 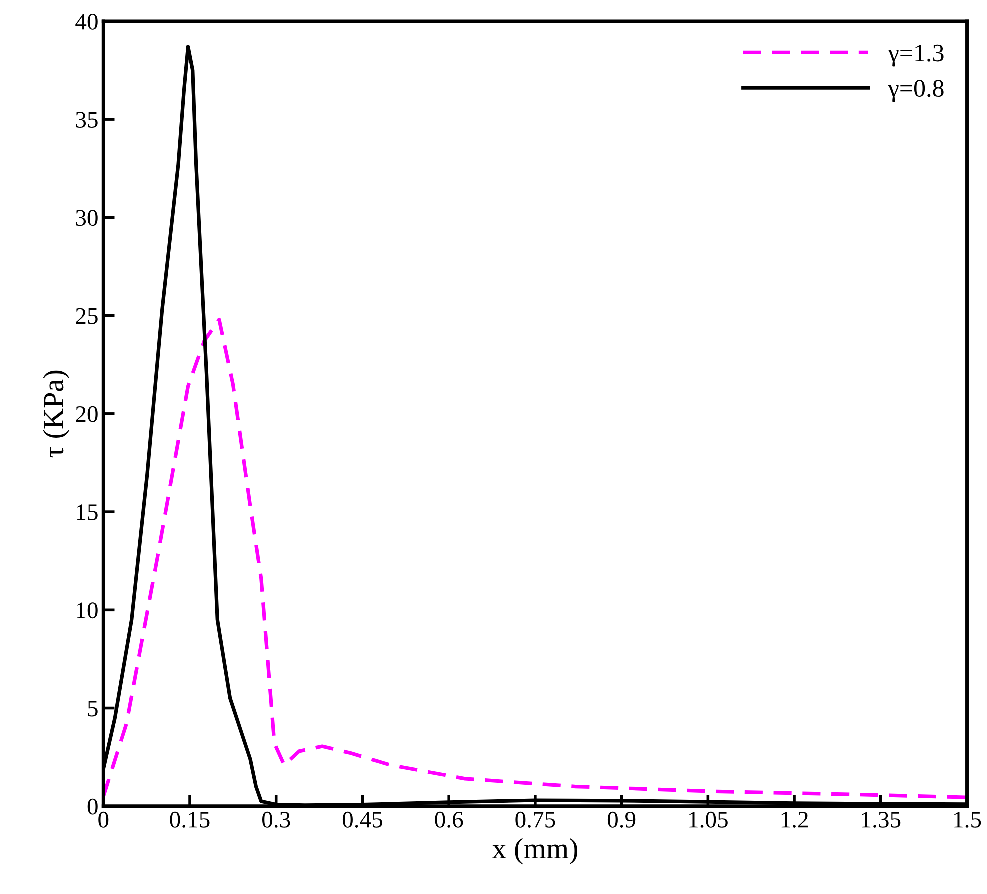 What do you see at coordinates (87, 22) in the screenshot?
I see `y-tick-label: 40` at bounding box center [87, 22].